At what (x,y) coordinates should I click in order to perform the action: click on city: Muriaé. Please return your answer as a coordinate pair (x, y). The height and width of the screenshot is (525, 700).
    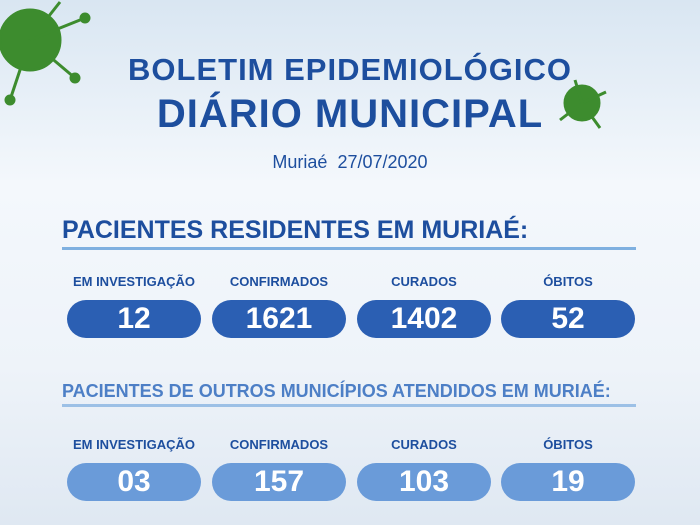
    Looking at the image, I should click on (300, 162).